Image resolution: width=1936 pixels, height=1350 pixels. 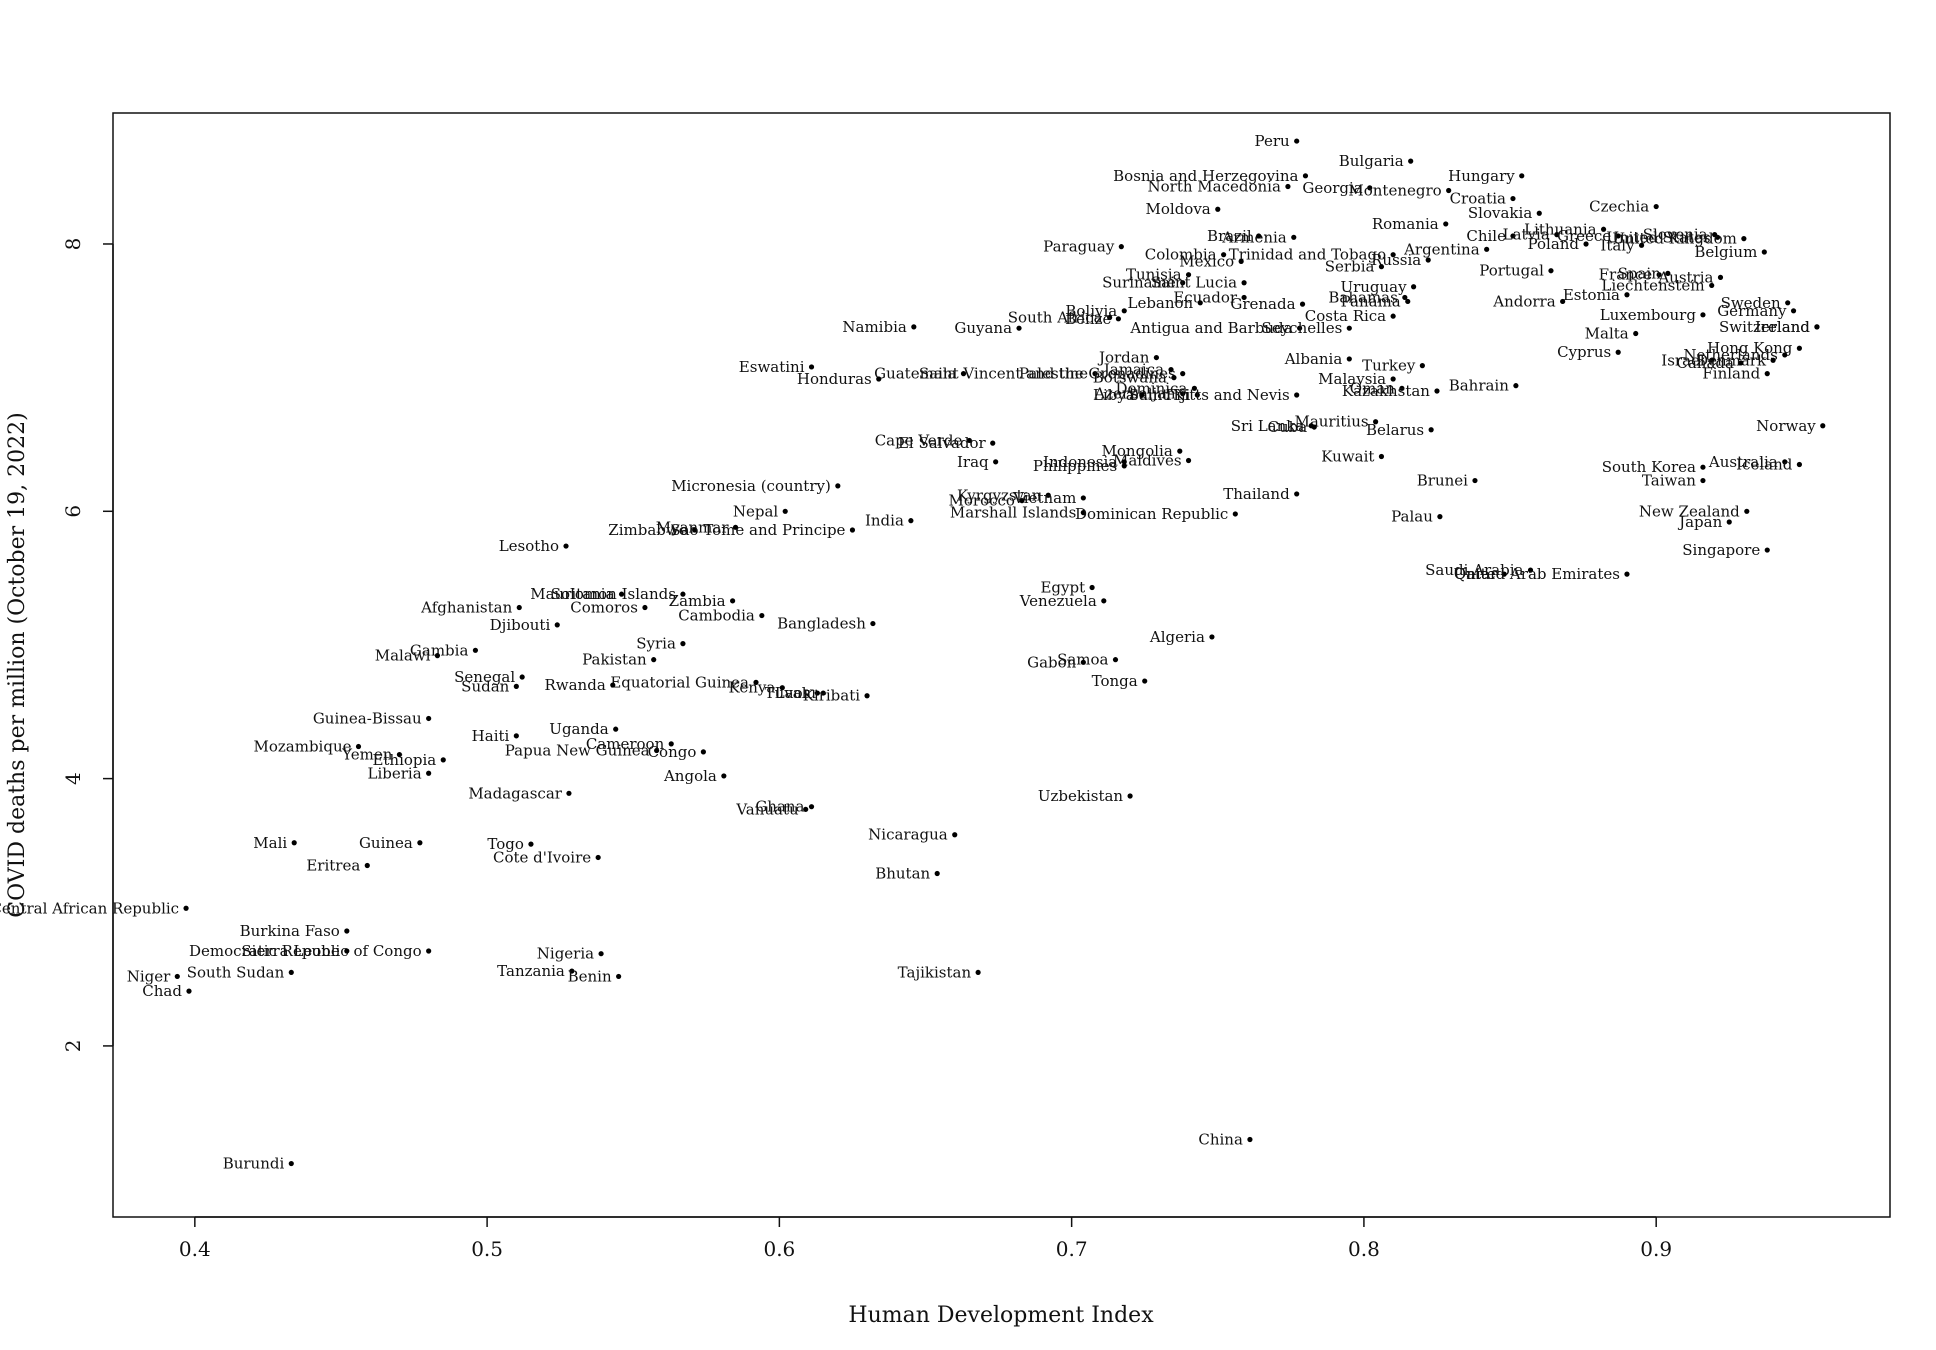 I want to click on point-label: Argentina, so click(x=1441, y=249).